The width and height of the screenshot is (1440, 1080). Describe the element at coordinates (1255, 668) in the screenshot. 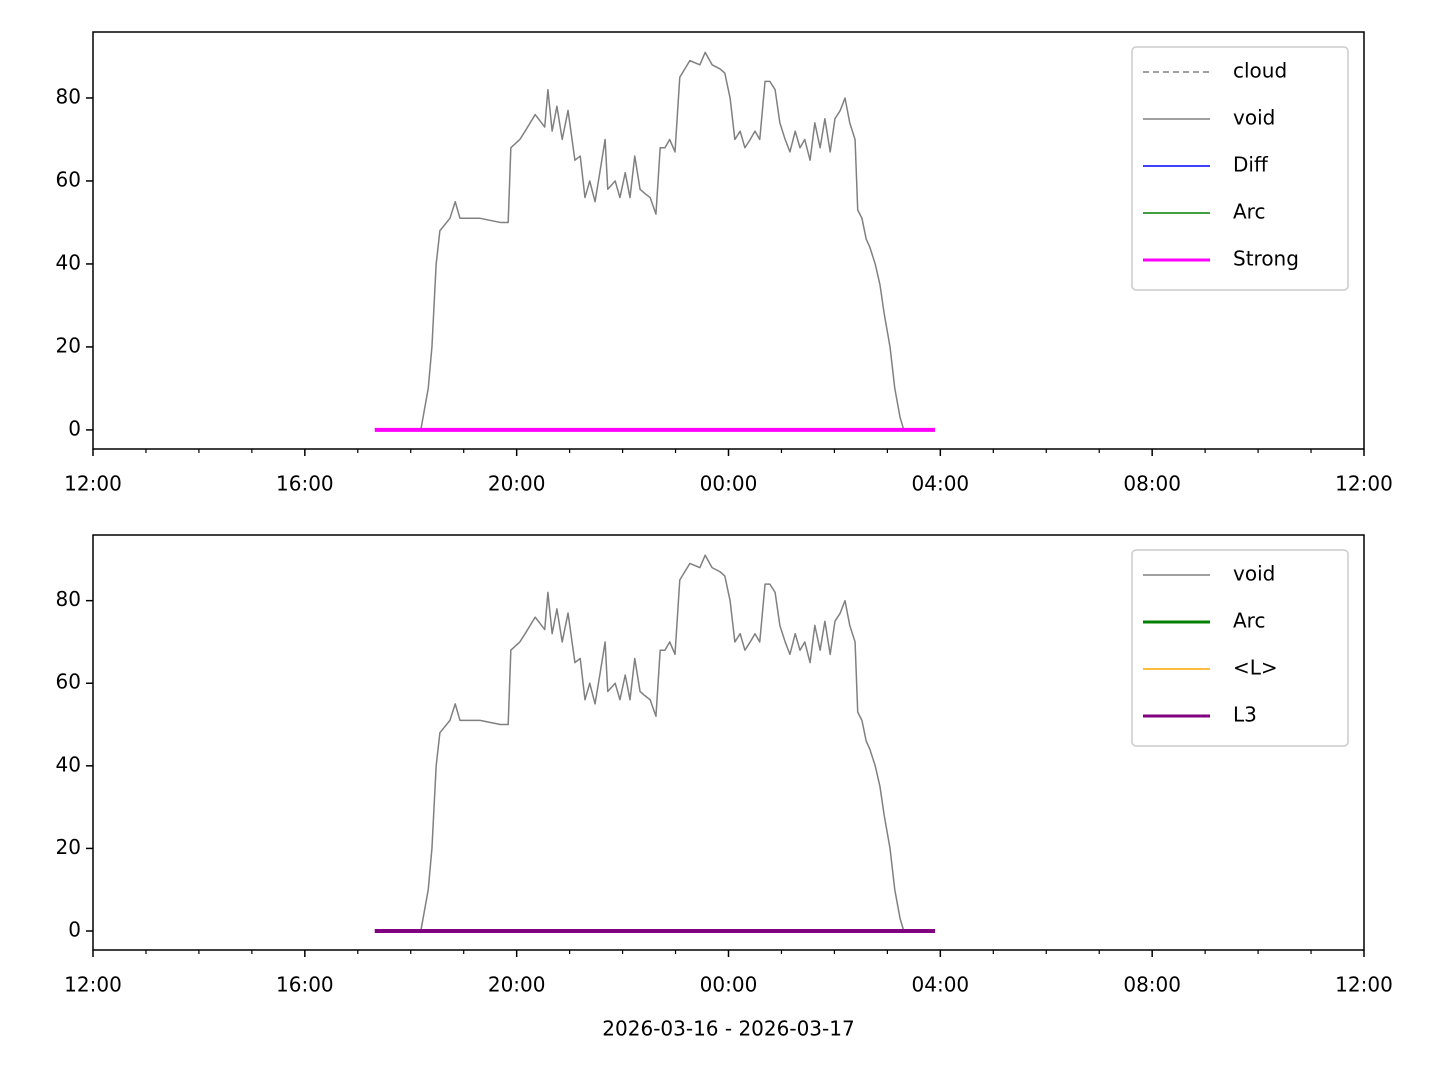

I see `legend-label: <L>` at that location.